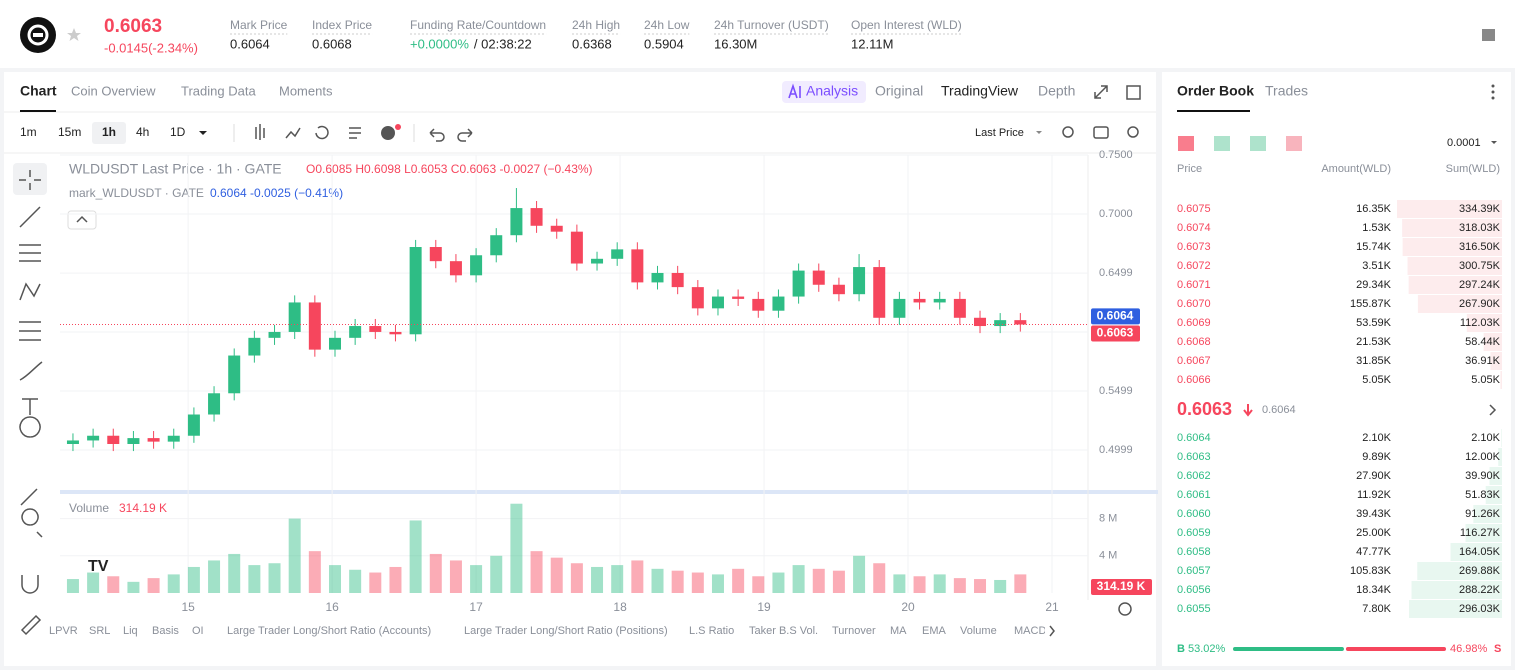 The width and height of the screenshot is (1515, 670). What do you see at coordinates (451, 135) in the screenshot?
I see `undo-redo` at bounding box center [451, 135].